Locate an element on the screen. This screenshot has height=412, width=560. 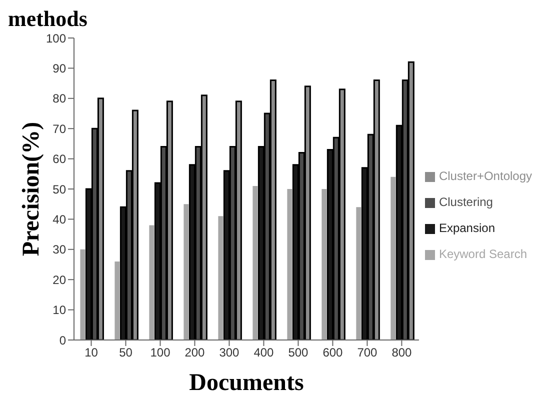
y-tick-label: 90 is located at coordinates (59, 68).